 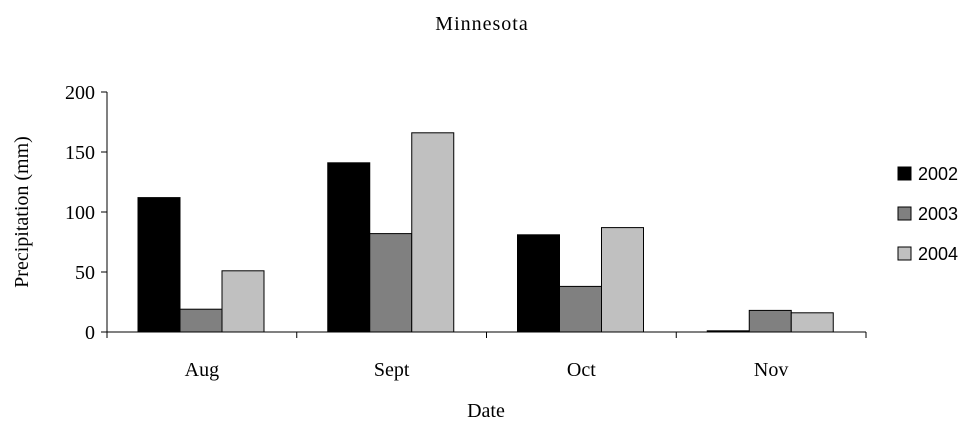 I want to click on bar-2003-nov, so click(x=770, y=321).